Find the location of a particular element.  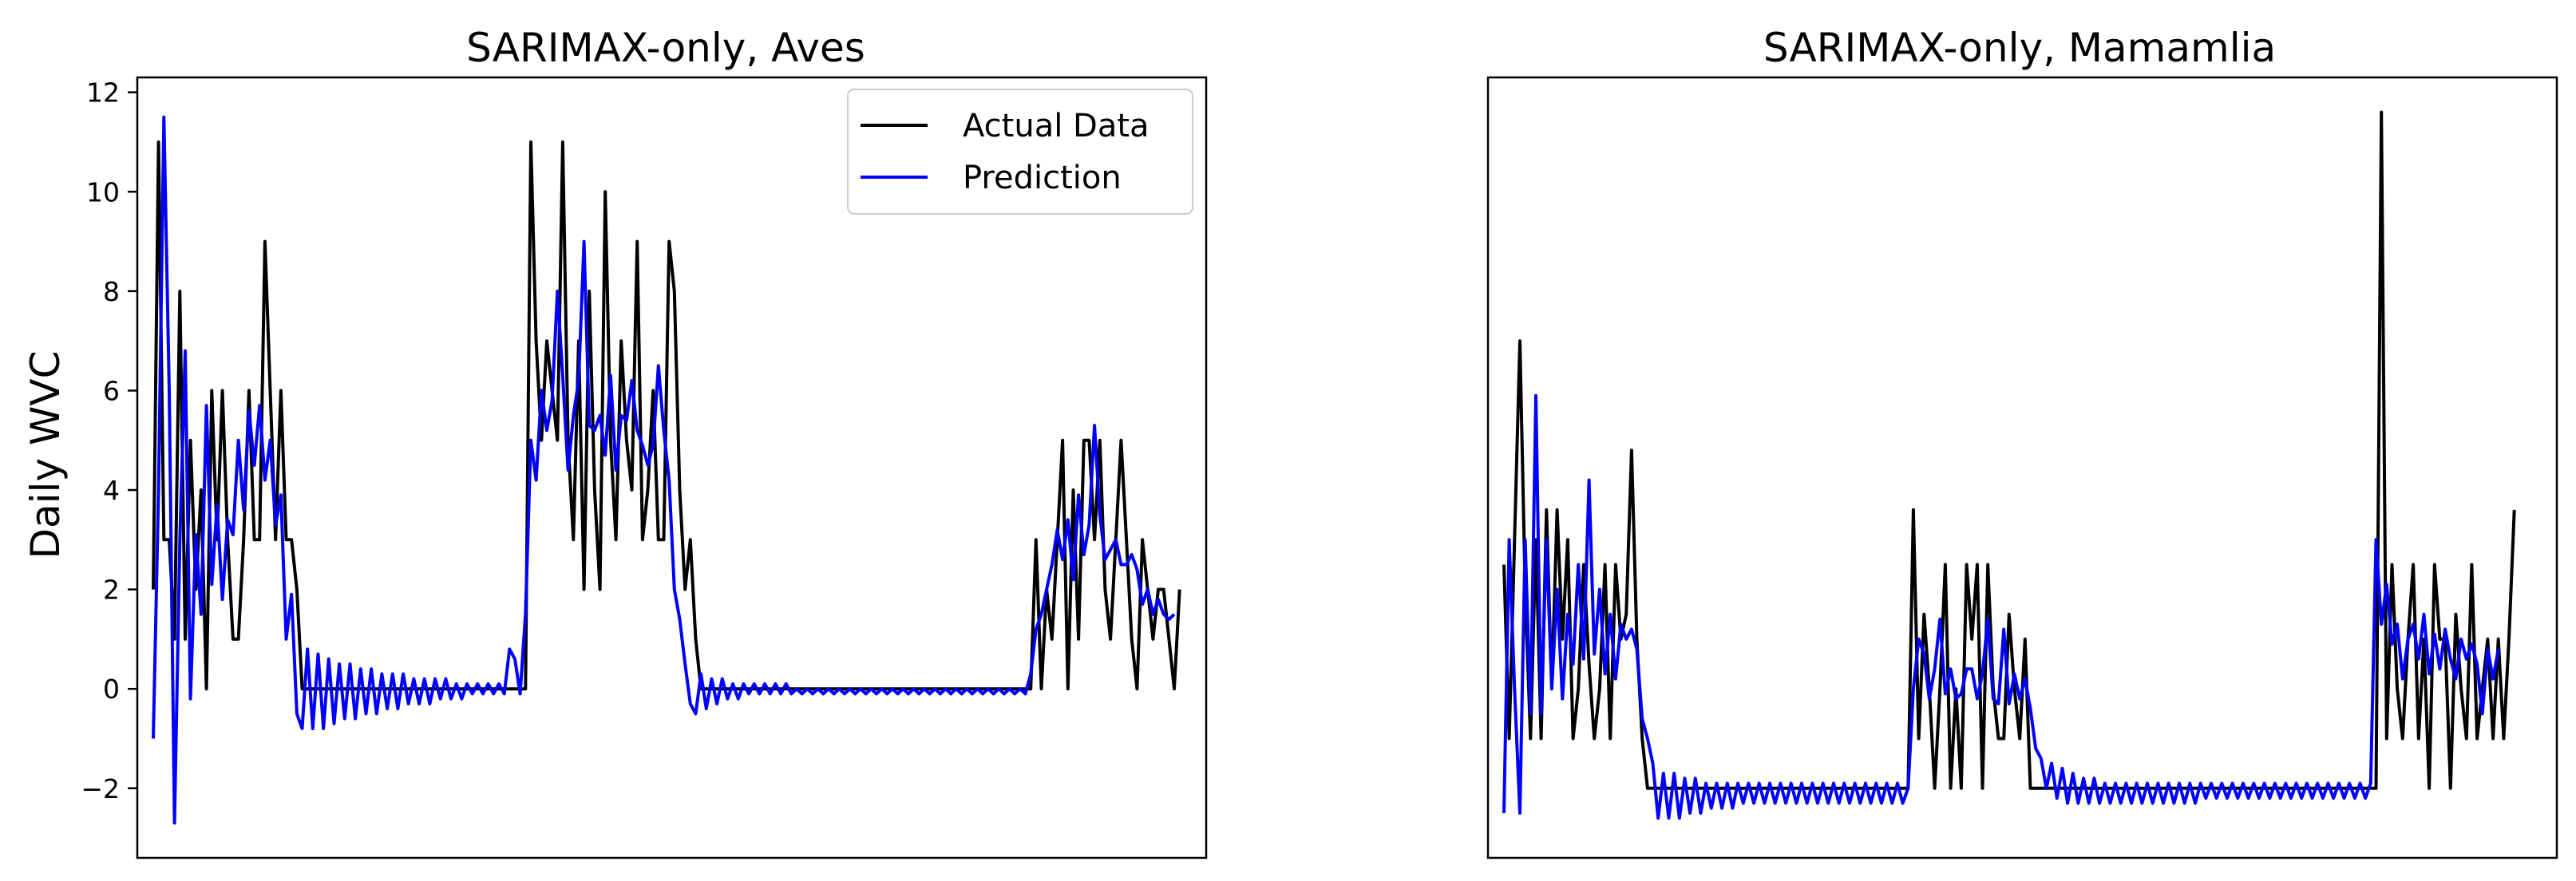

legend-box is located at coordinates (1020, 152).